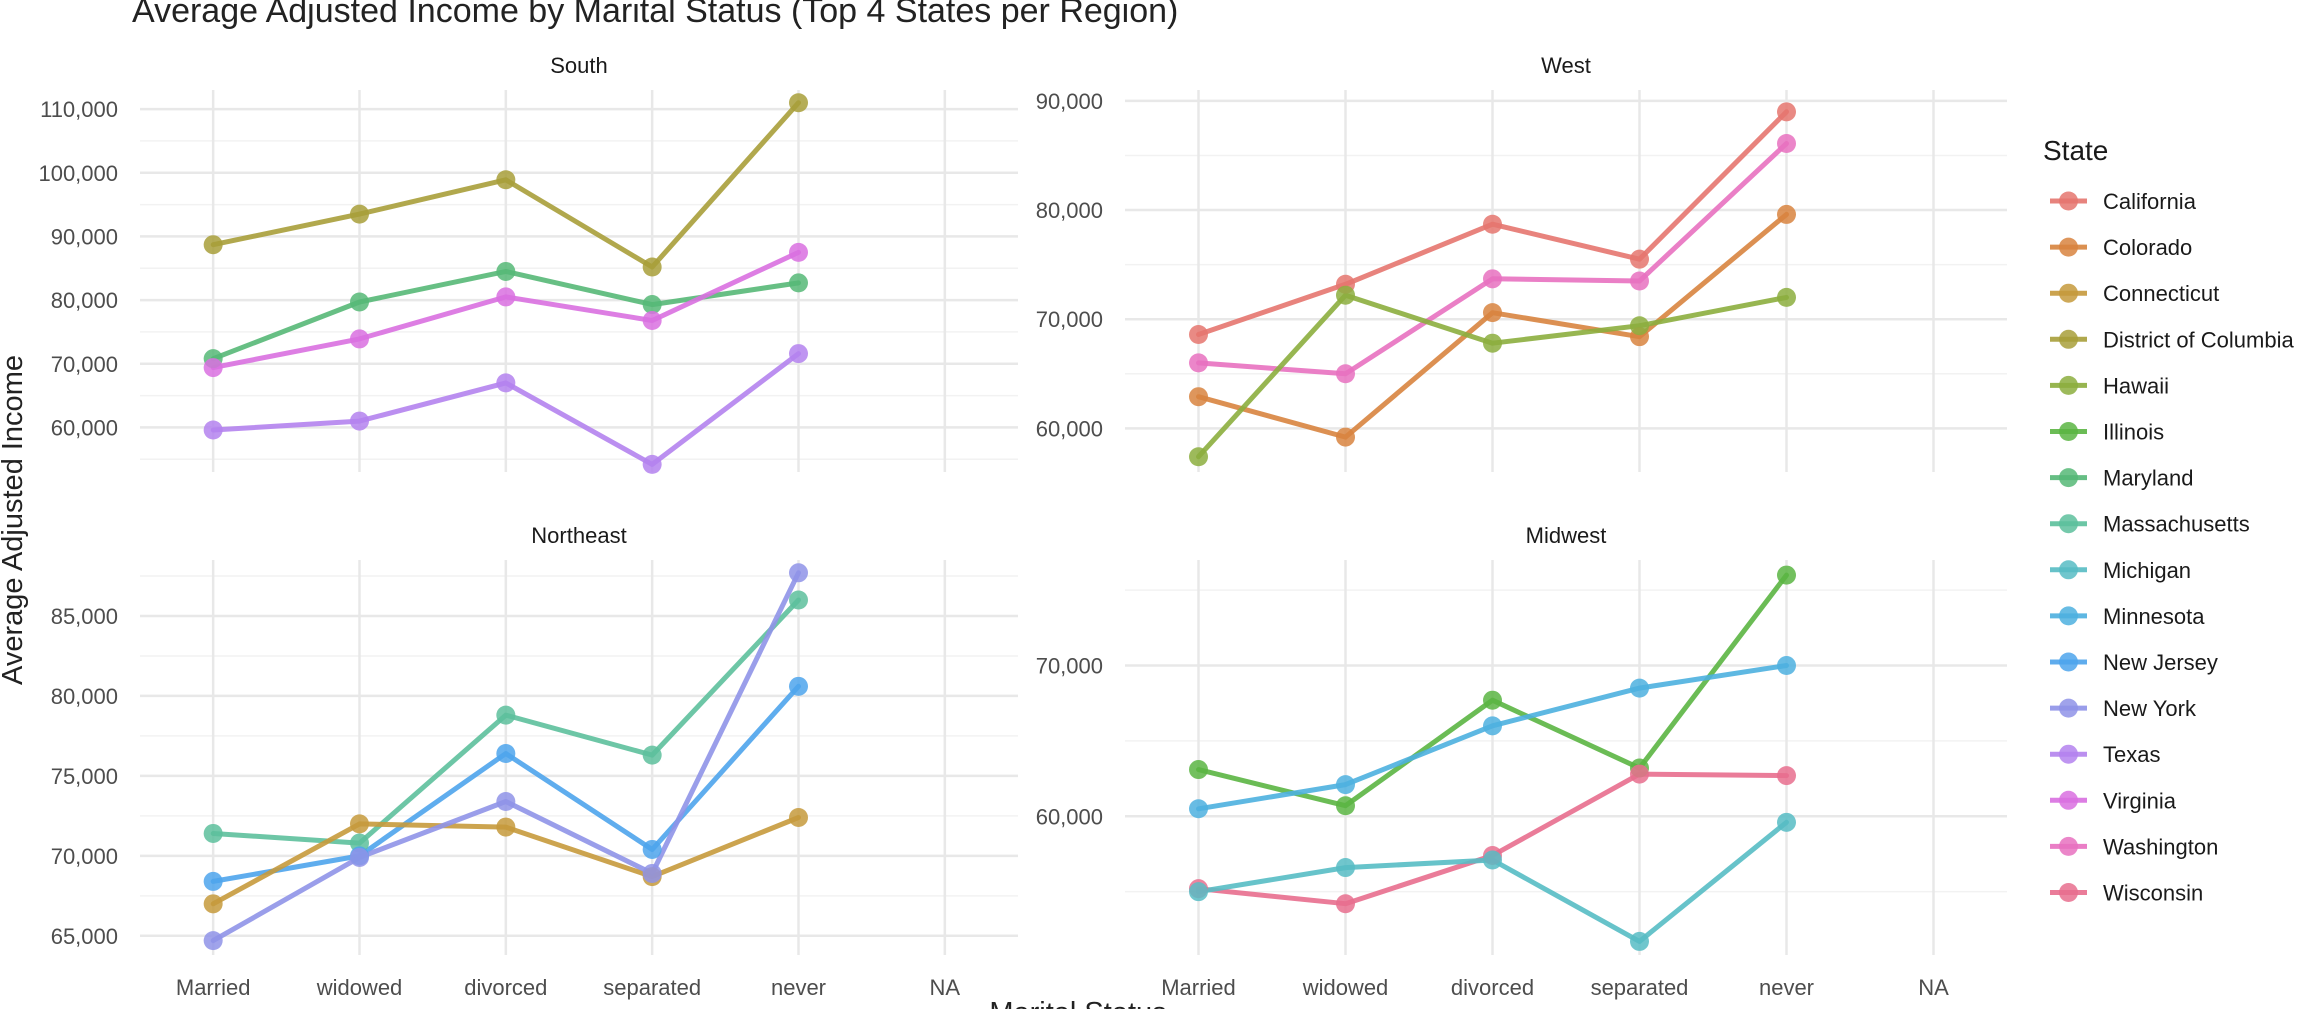 The image size is (2317, 1014). Describe the element at coordinates (2176, 524) in the screenshot. I see `legend-label: Massachusetts` at that location.